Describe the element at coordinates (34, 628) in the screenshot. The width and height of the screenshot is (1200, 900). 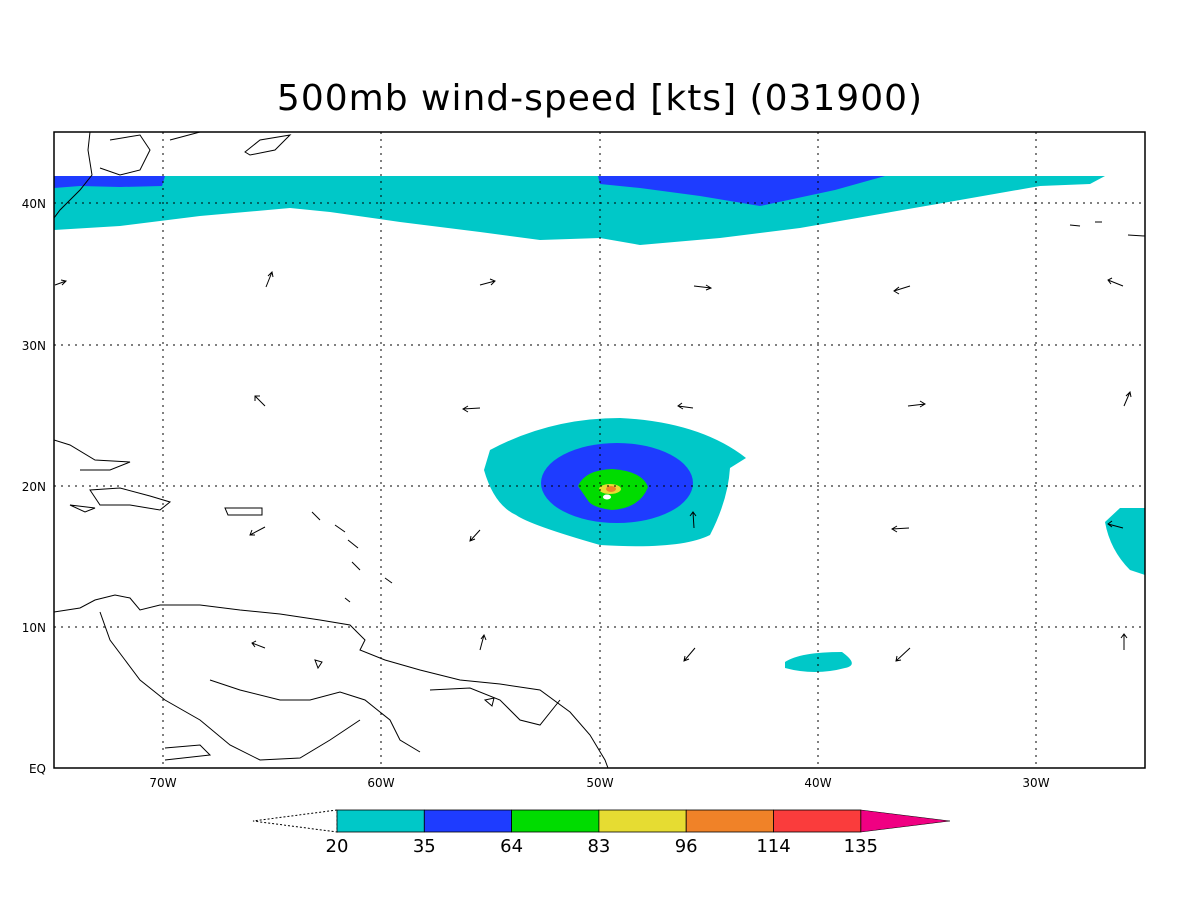
I see `y-tick-label: 10N` at that location.